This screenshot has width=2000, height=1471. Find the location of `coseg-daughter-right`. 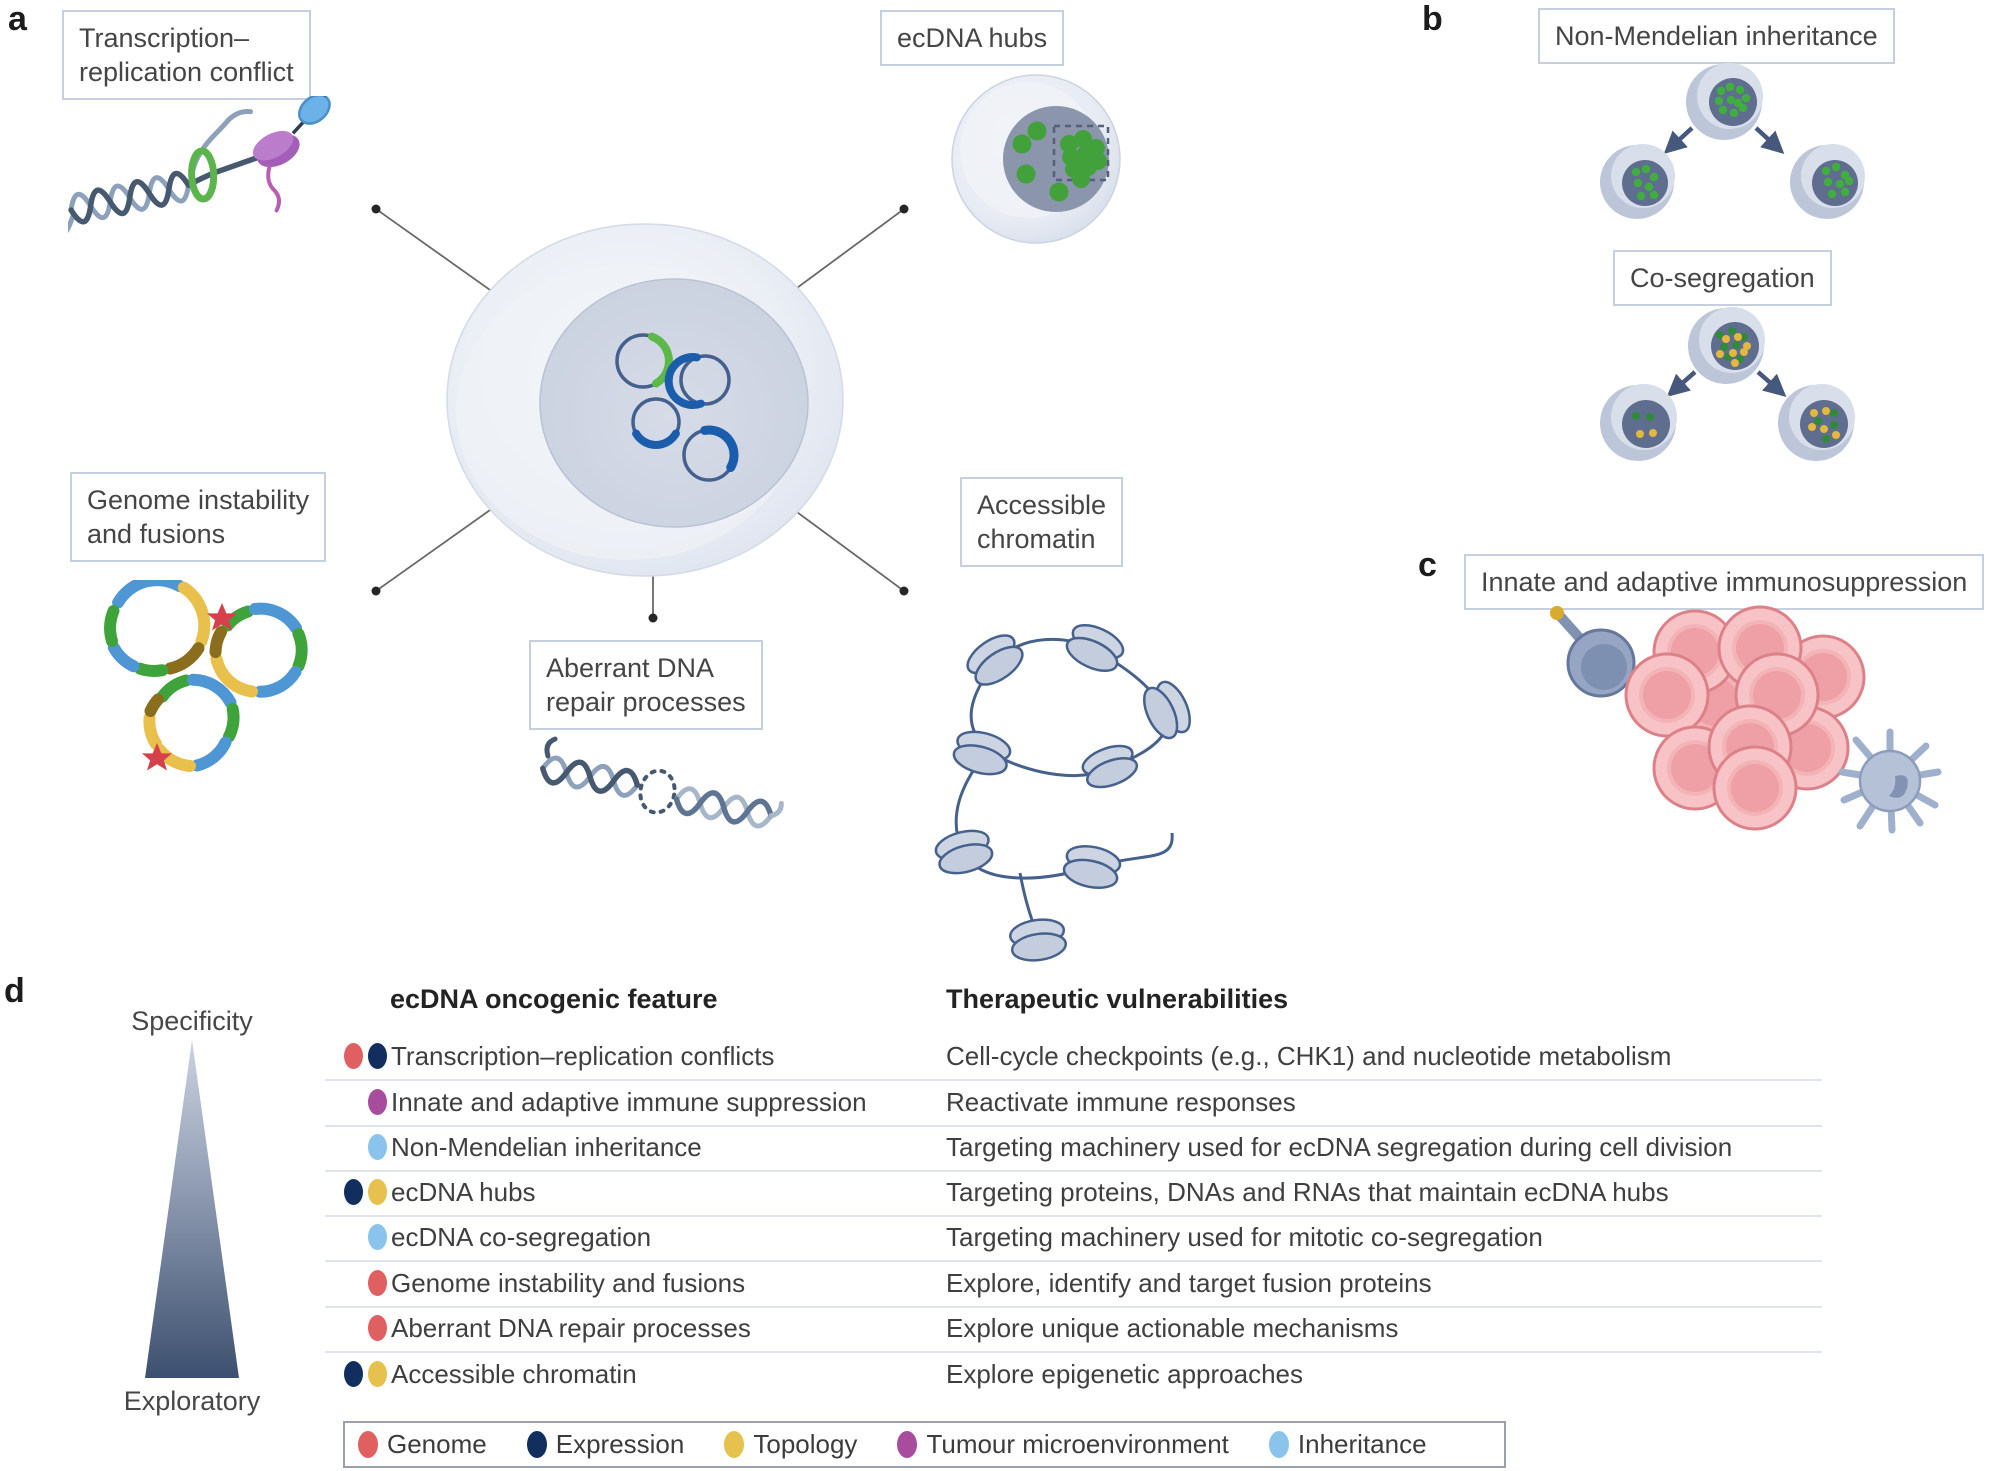

coseg-daughter-right is located at coordinates (1816, 422).